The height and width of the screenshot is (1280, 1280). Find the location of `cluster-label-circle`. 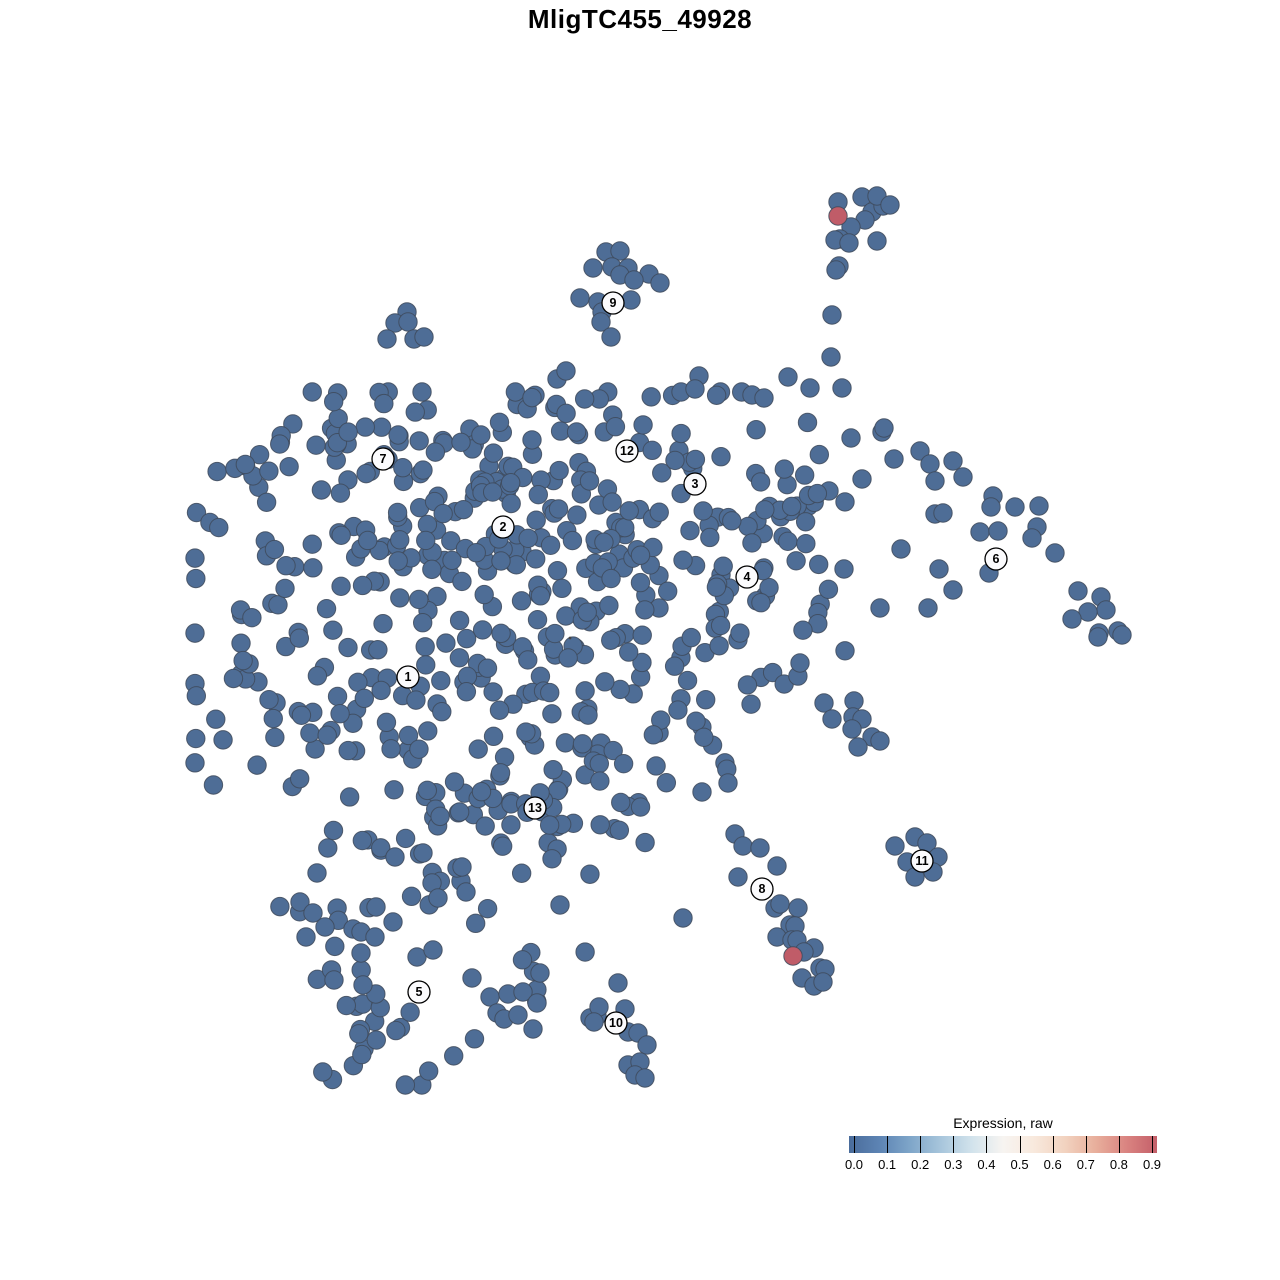

cluster-label-circle is located at coordinates (419, 992).